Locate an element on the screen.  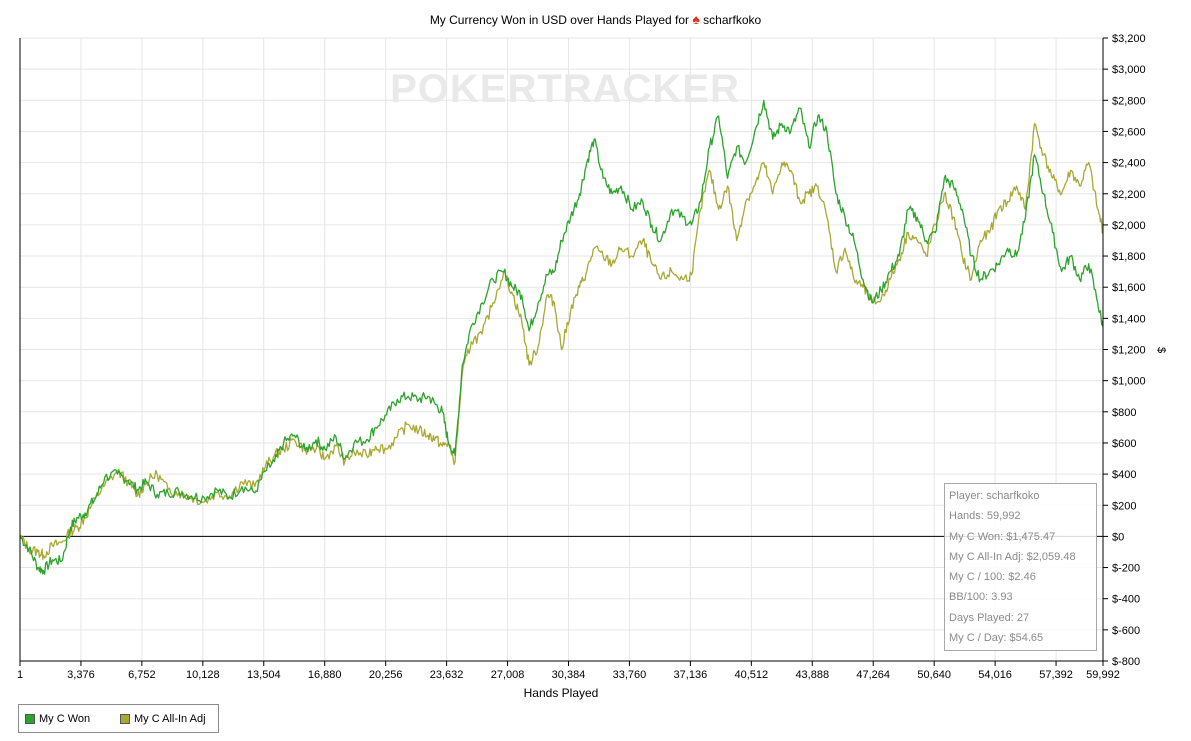
x-tick-label: 16,880 is located at coordinates (325, 675).